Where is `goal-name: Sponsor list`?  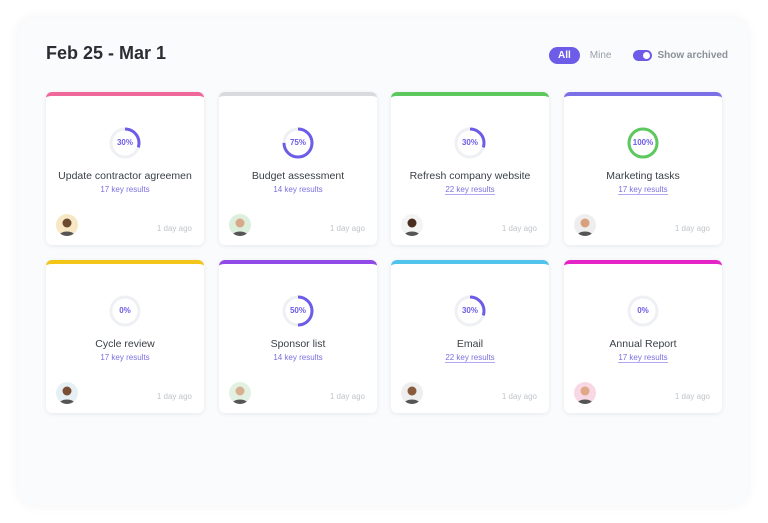 goal-name: Sponsor list is located at coordinates (298, 344).